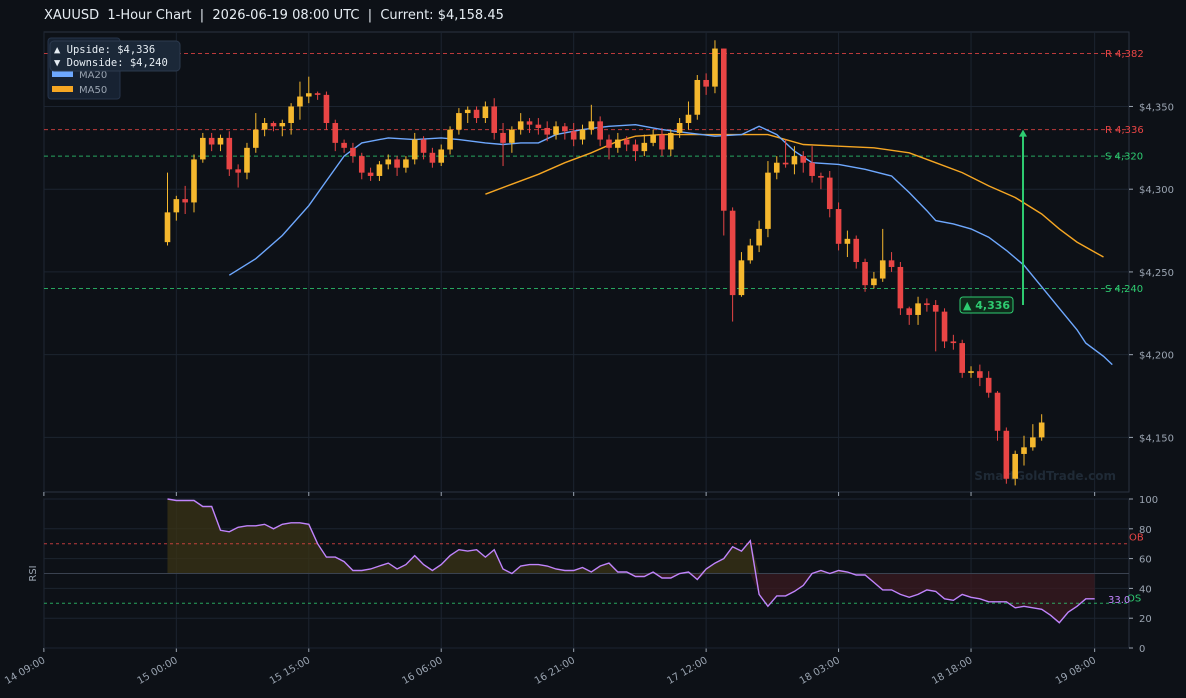  Describe the element at coordinates (62, 89) in the screenshot. I see `ma50-swatch` at that location.